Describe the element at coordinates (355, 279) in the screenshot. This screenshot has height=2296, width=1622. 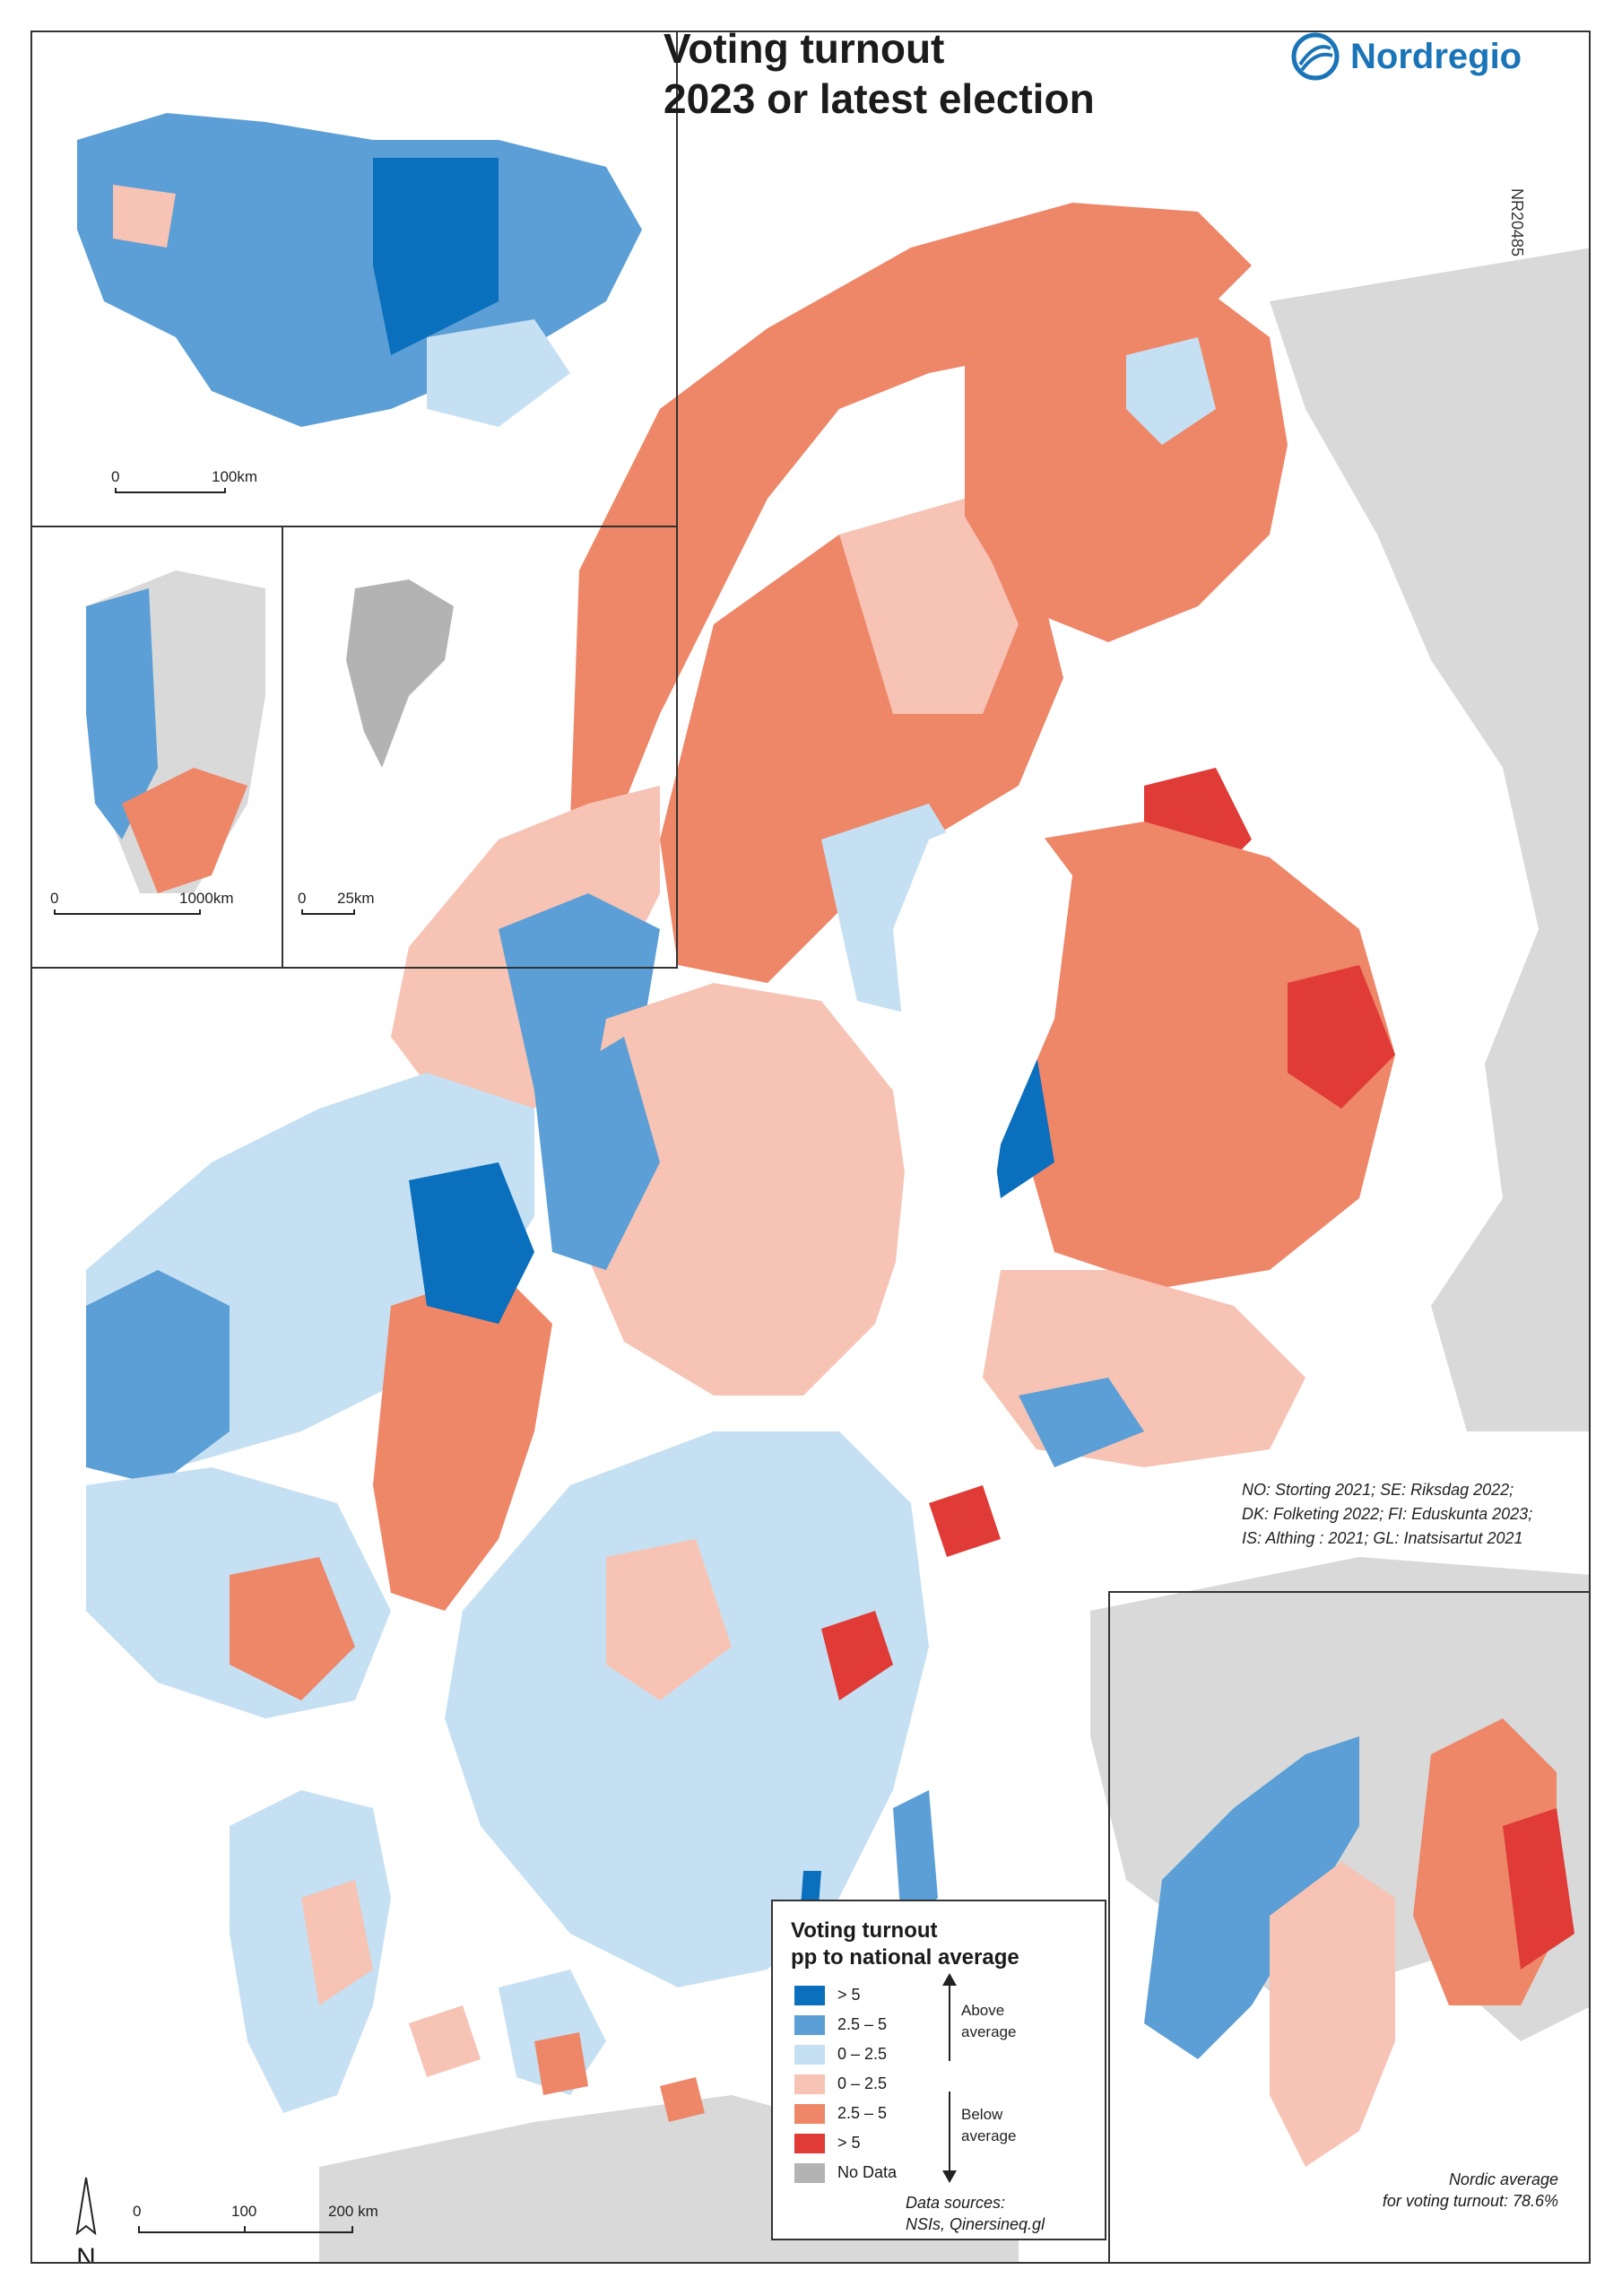
I see `iceland-inset-frame` at that location.